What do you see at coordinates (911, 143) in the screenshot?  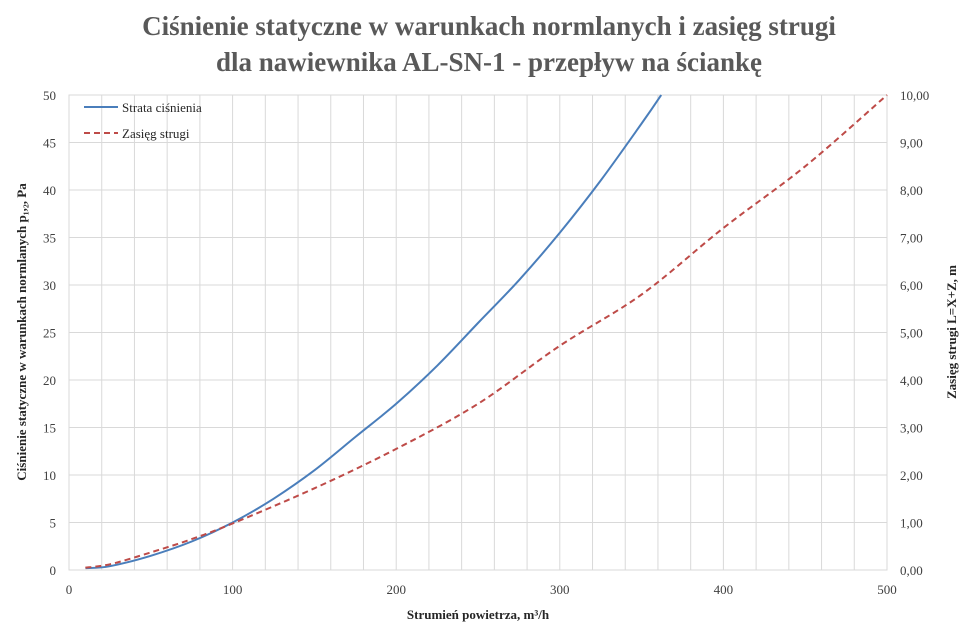 I see `y-right-tick-label: 9,00` at bounding box center [911, 143].